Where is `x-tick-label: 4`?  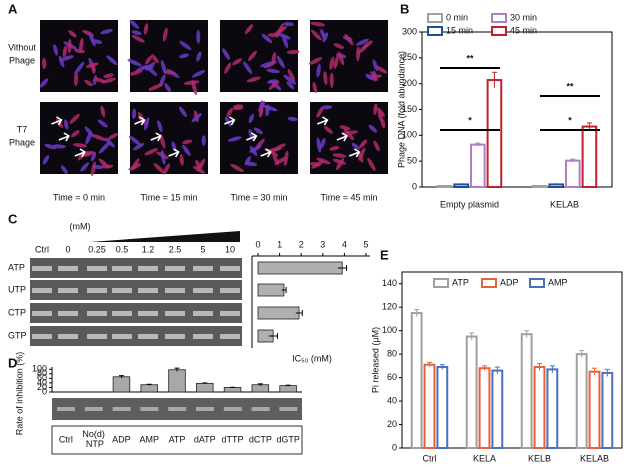 x-tick-label: 4 is located at coordinates (344, 244).